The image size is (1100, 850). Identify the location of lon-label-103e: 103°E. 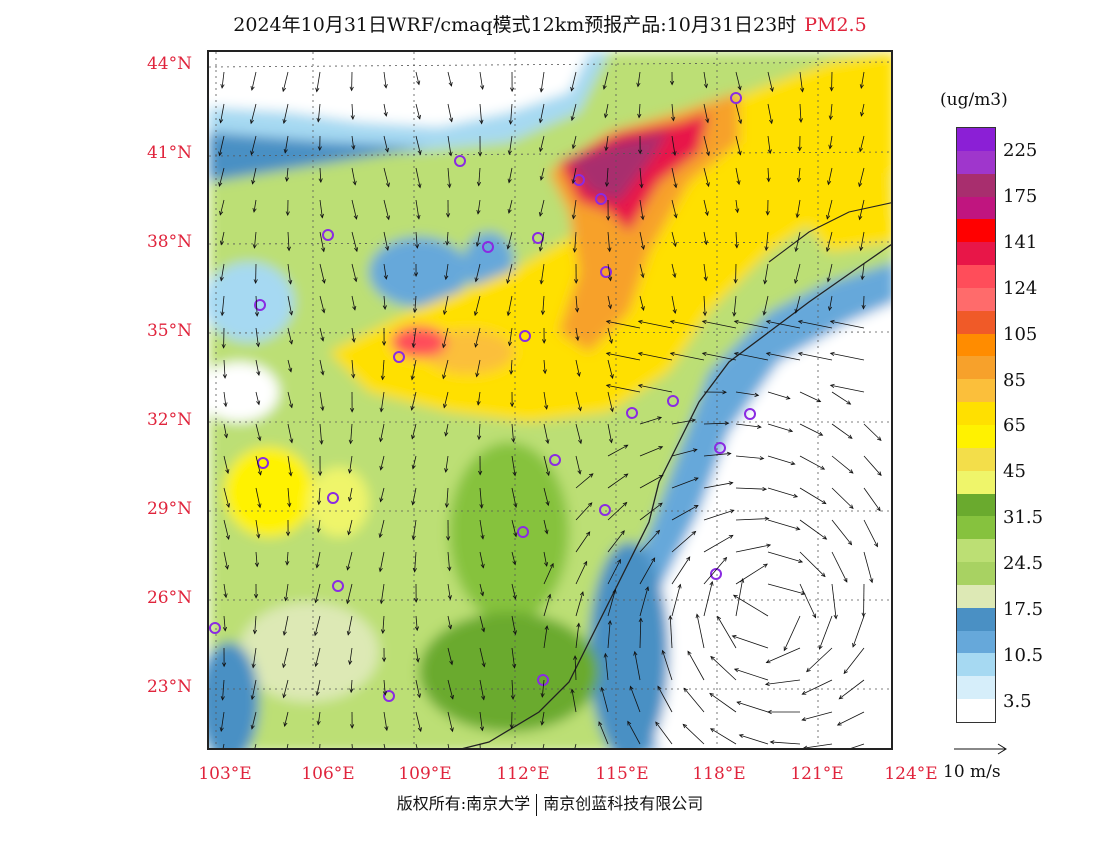
(225, 774).